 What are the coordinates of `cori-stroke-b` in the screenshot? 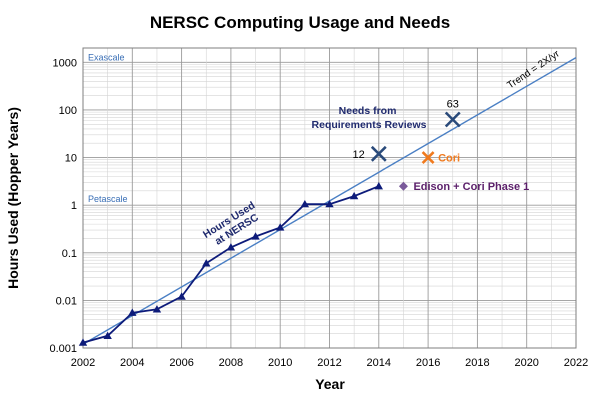 It's located at (428, 157).